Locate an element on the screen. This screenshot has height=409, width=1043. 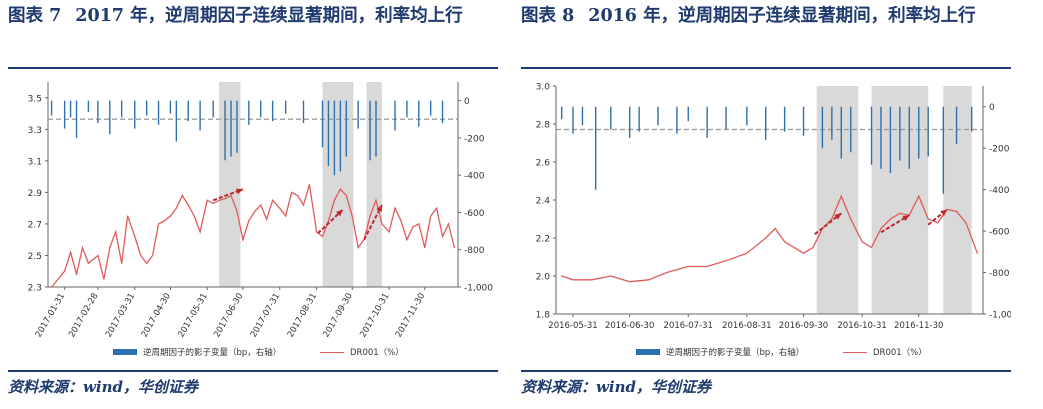
legend-line-label: DR001（%） is located at coordinates (900, 353).